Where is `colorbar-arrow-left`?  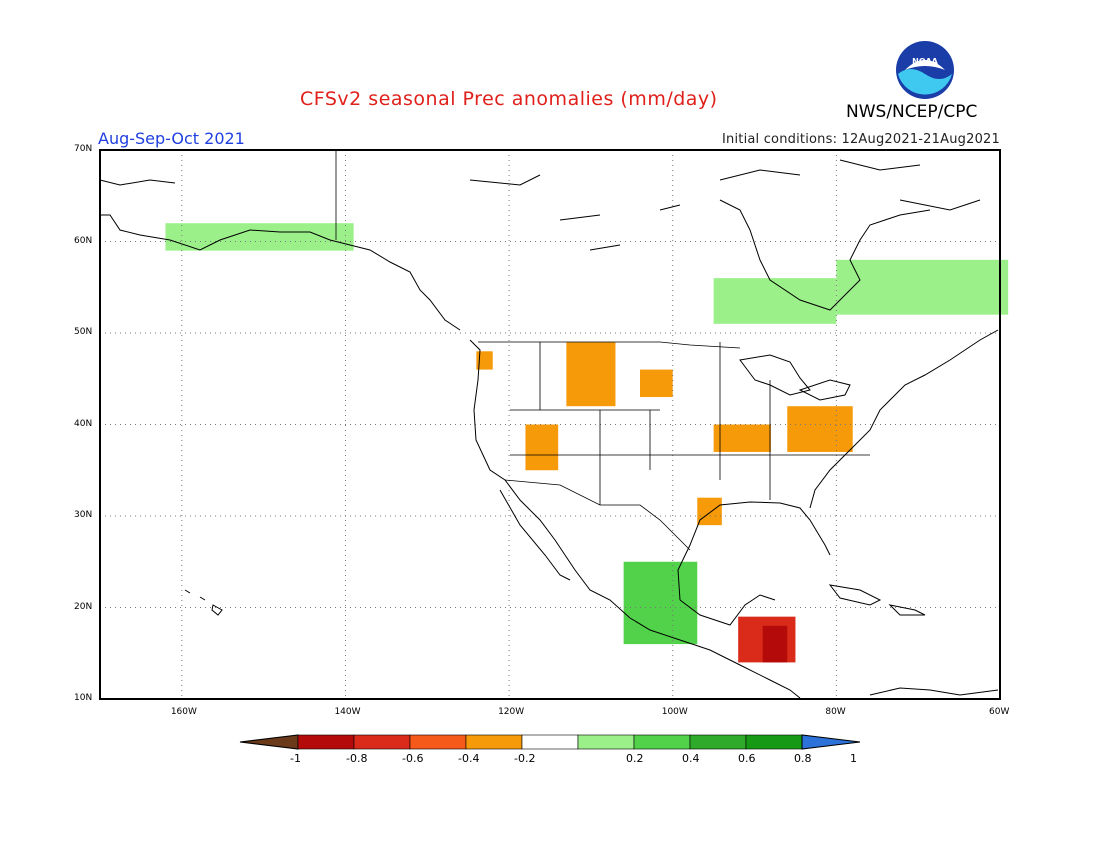
colorbar-arrow-left is located at coordinates (269, 742).